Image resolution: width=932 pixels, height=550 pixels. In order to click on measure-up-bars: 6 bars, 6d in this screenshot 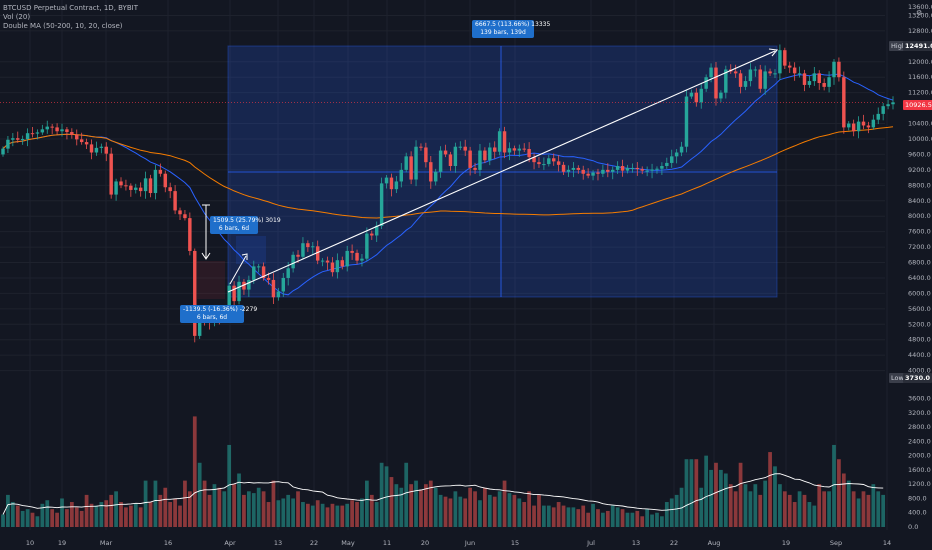, I will do `click(234, 228)`.